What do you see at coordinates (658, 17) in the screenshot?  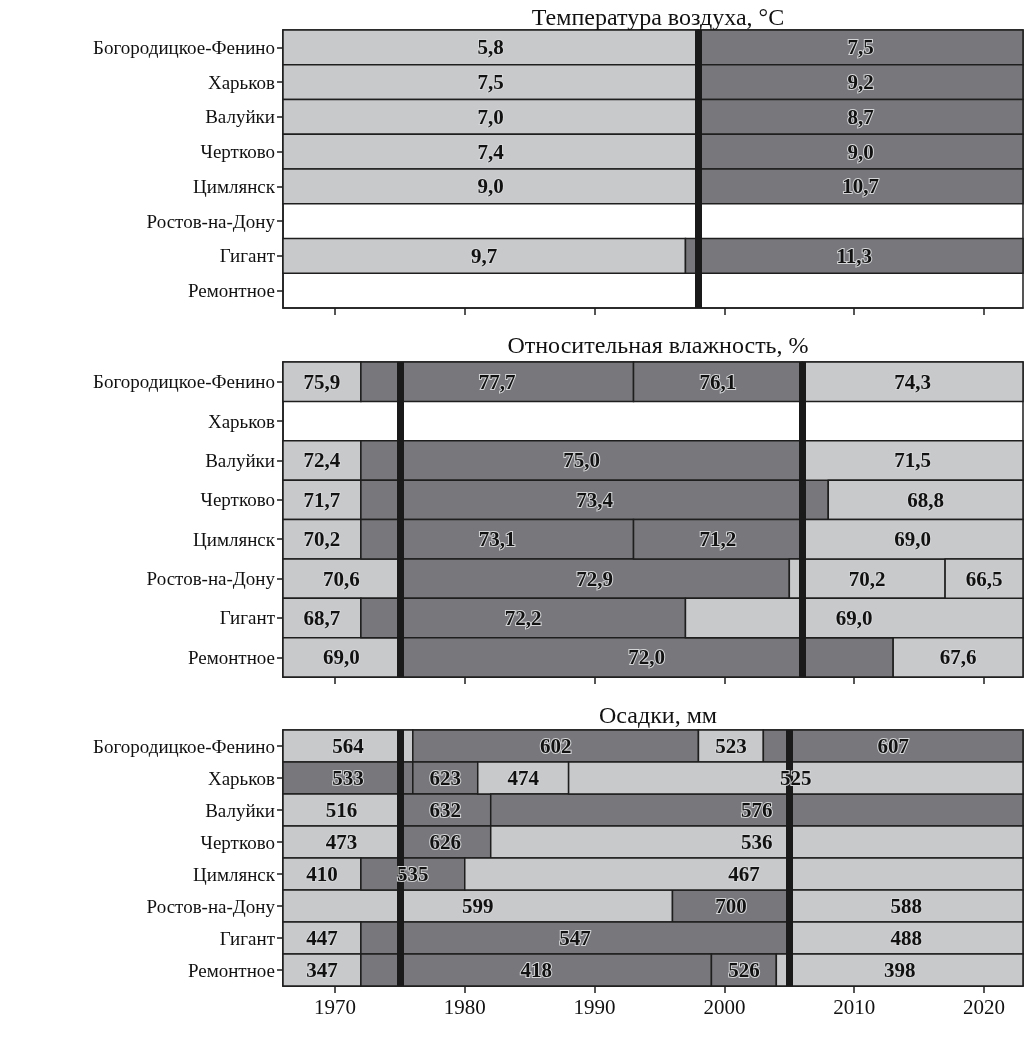 I see `chart-title: Температура воздуха, °C` at bounding box center [658, 17].